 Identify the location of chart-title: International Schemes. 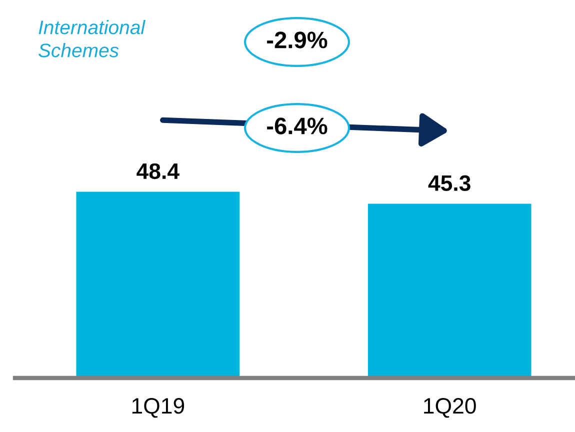
(92, 39).